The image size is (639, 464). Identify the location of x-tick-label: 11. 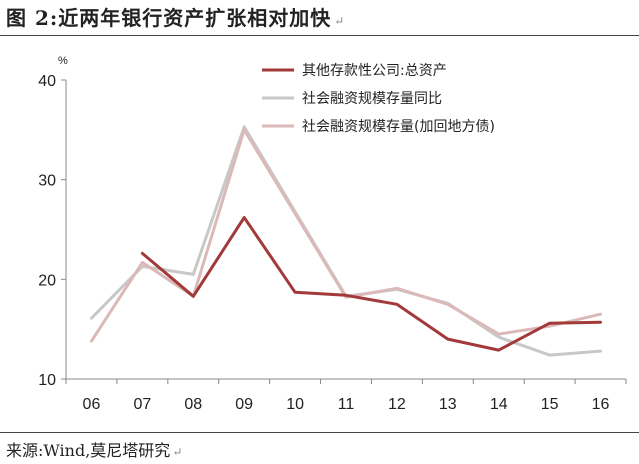
(346, 404).